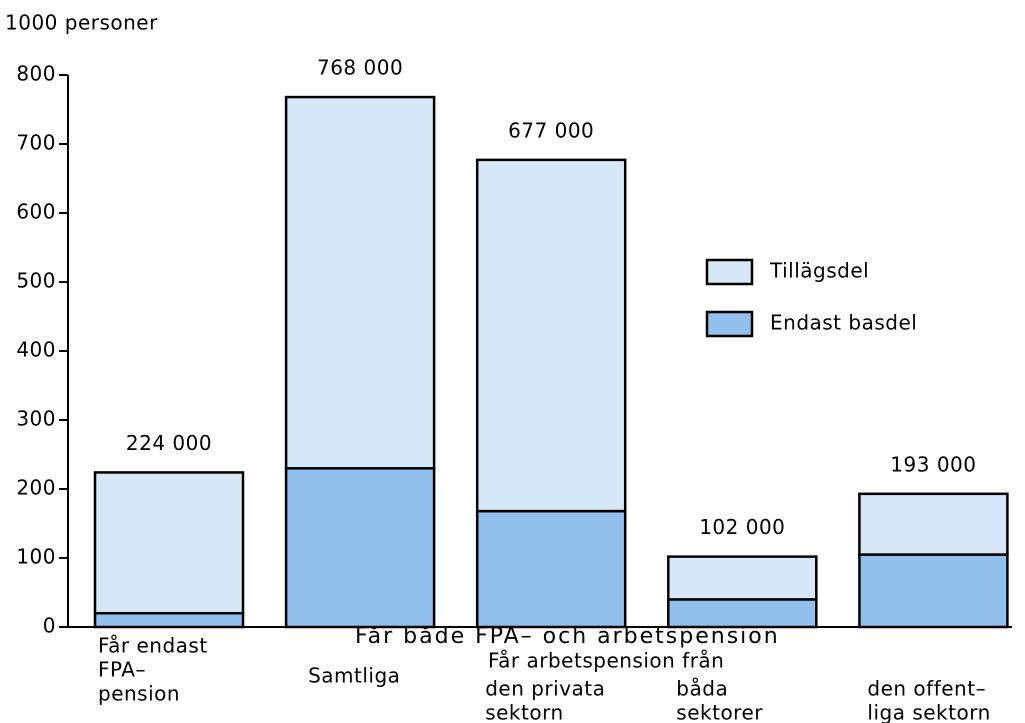 Image resolution: width=1025 pixels, height=723 pixels. Describe the element at coordinates (36, 143) in the screenshot. I see `y-tick-label: 700` at that location.